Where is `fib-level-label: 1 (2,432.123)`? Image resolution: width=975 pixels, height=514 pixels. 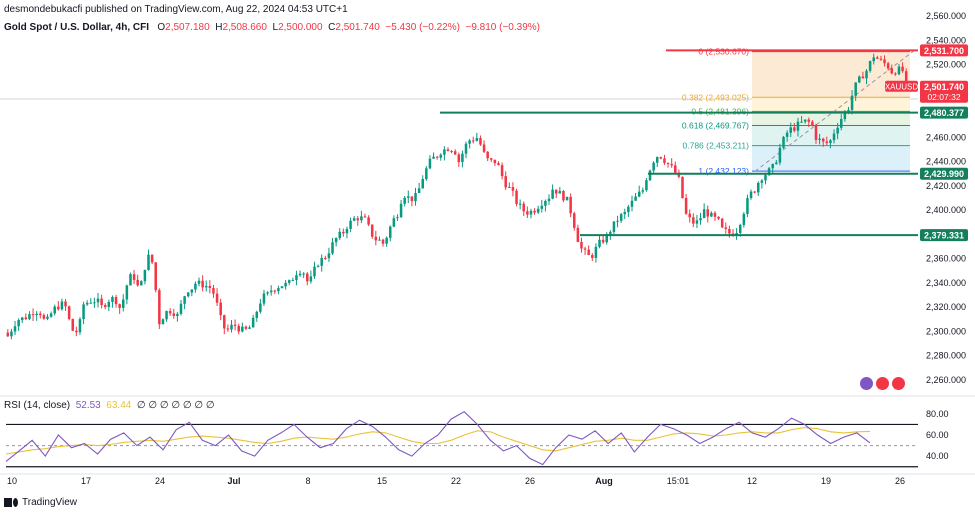
fib-level-label: 1 (2,432.123) is located at coordinates (723, 171).